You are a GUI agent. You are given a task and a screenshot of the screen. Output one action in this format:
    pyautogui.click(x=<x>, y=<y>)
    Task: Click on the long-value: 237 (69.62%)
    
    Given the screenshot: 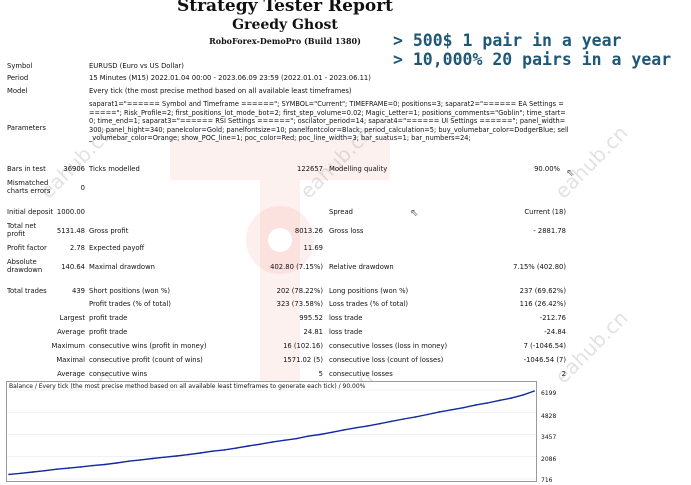 What is the action you would take?
    pyautogui.click(x=542, y=291)
    